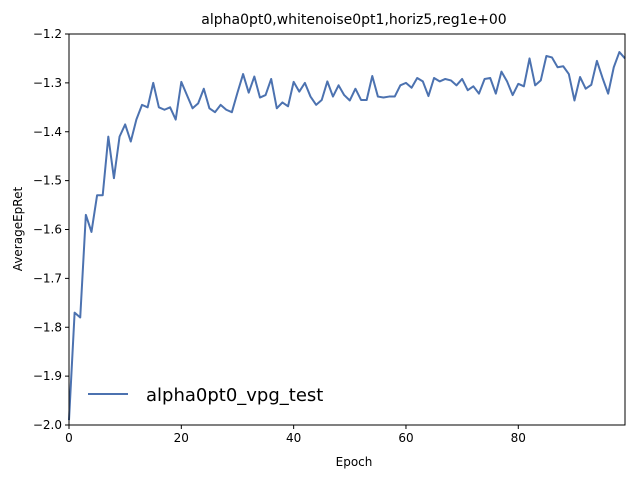  What do you see at coordinates (47, 278) in the screenshot?
I see `y-tick-label: −1.7` at bounding box center [47, 278].